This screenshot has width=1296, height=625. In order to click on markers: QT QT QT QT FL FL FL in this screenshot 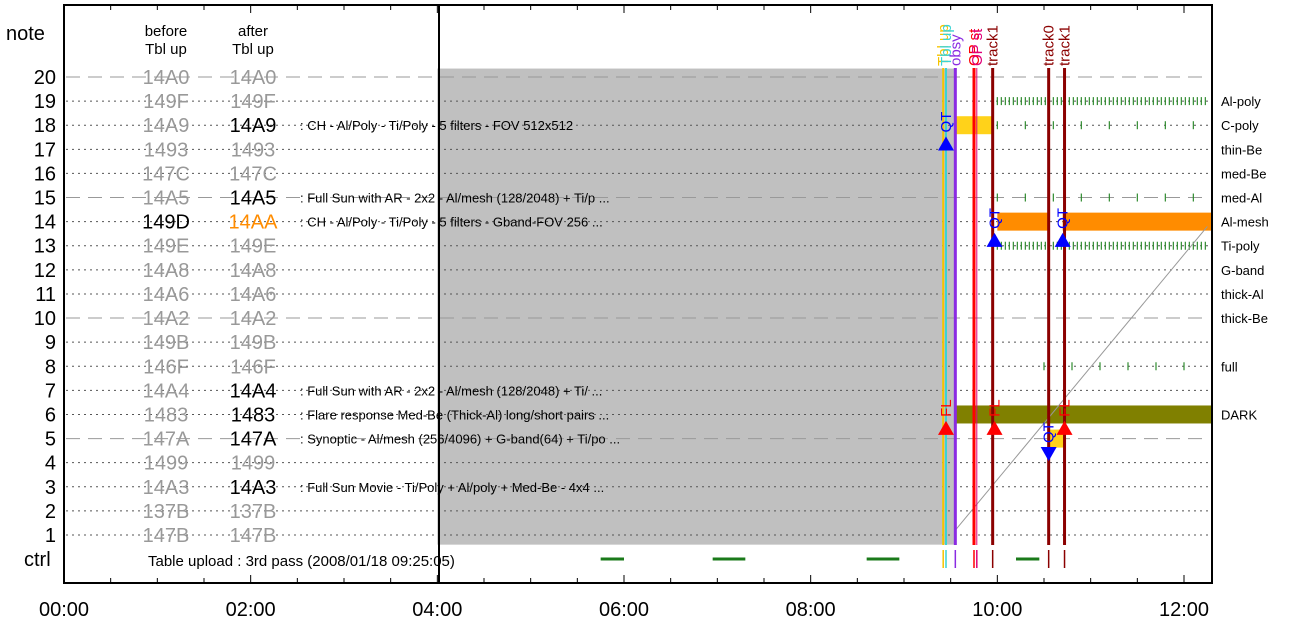, I will do `click(1006, 287)`.